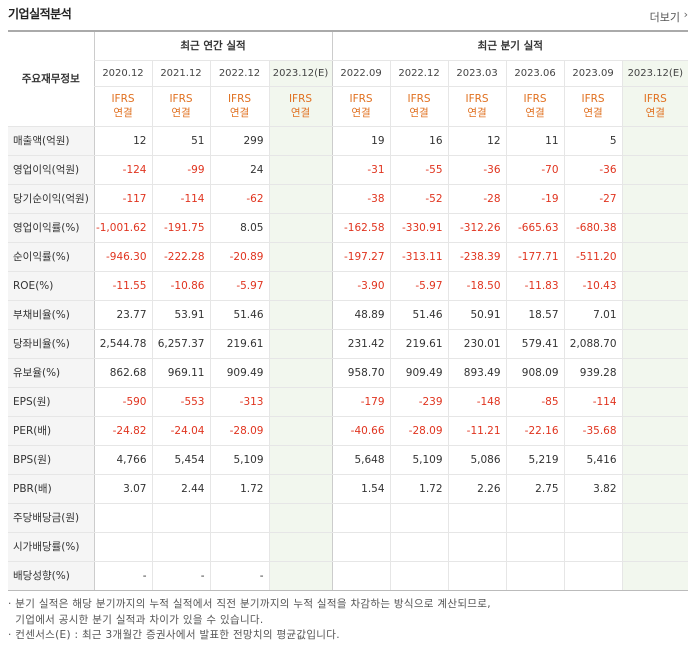  I want to click on value-cell: -330.91, so click(419, 227).